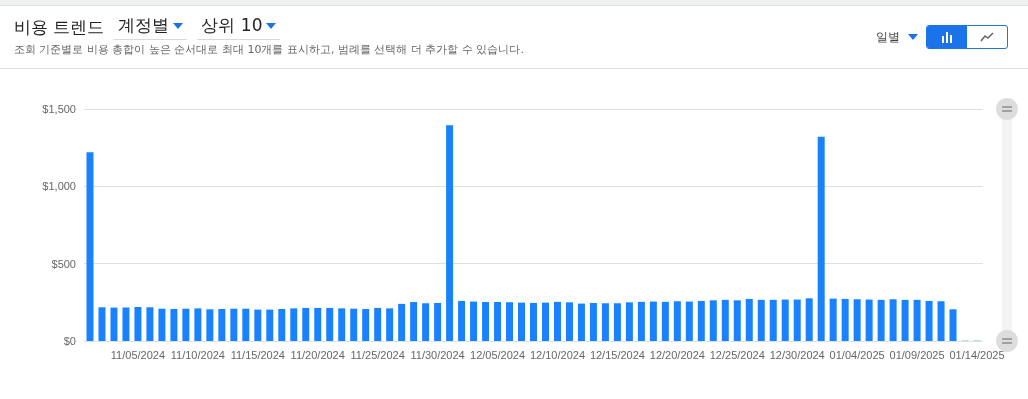 This screenshot has width=1028, height=399. I want to click on y-tick-label: $1,500, so click(59, 109).